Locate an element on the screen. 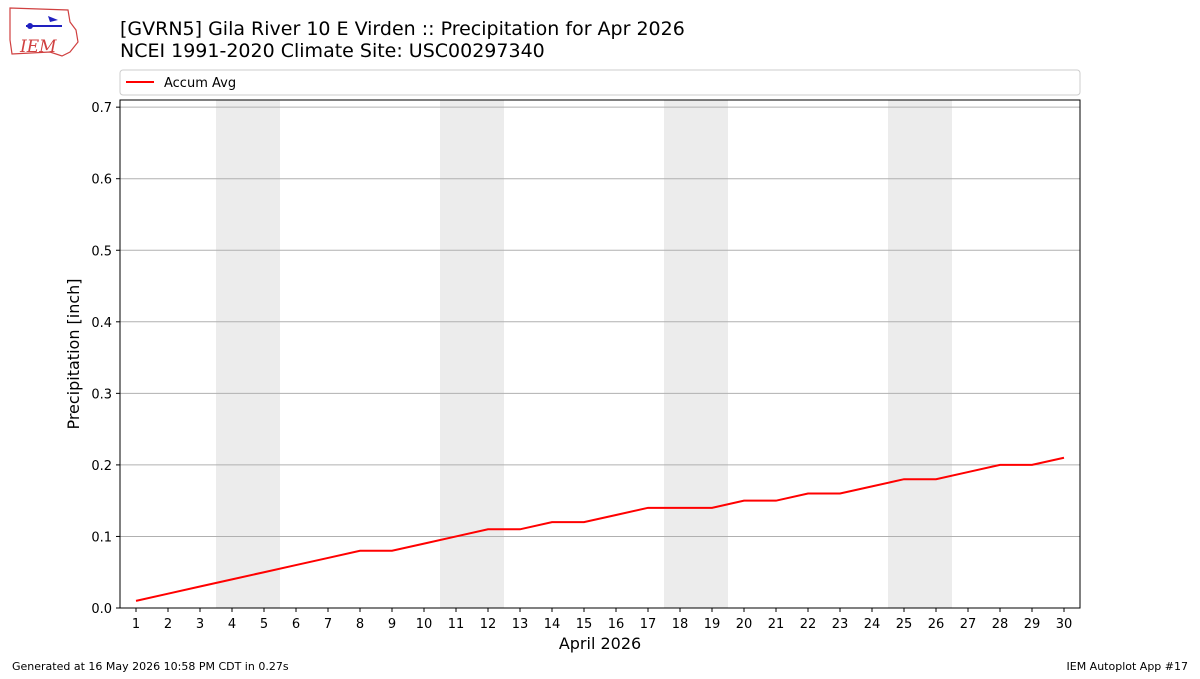 This screenshot has height=679, width=1200. logo-outline is located at coordinates (44, 32).